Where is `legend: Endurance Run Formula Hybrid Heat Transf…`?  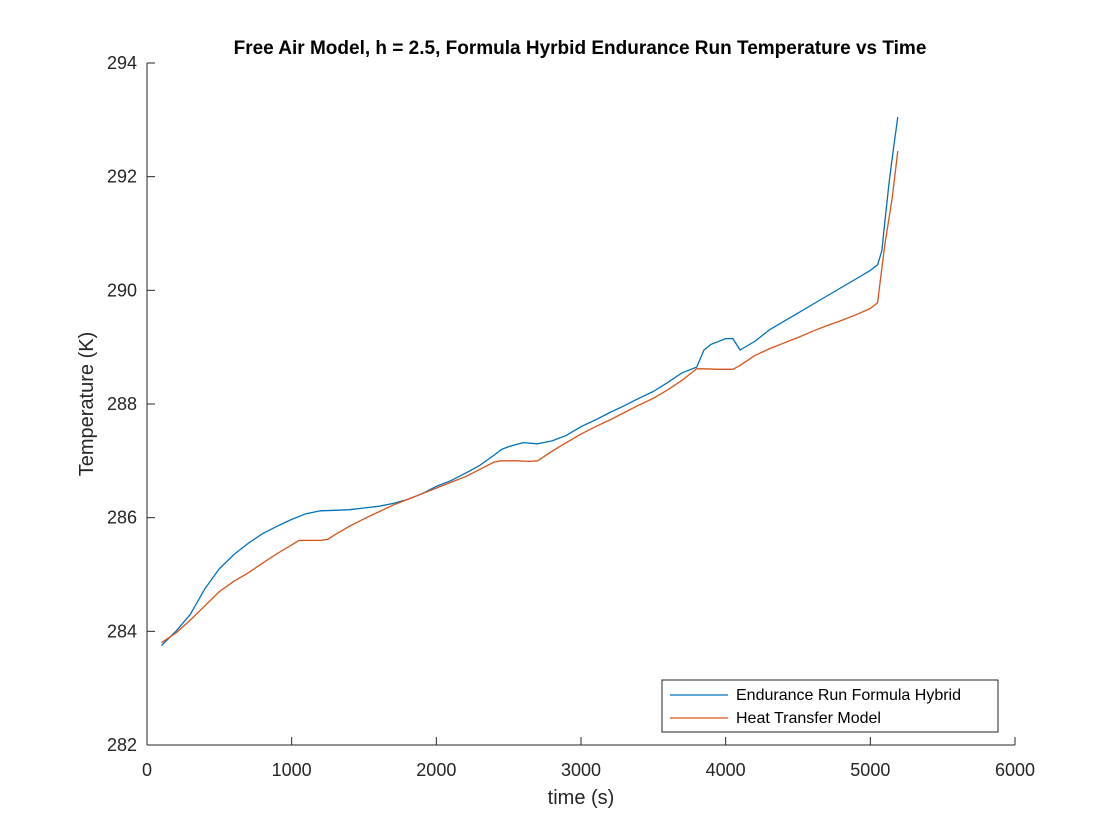 legend: Endurance Run Formula Hybrid Heat Transf… is located at coordinates (830, 706).